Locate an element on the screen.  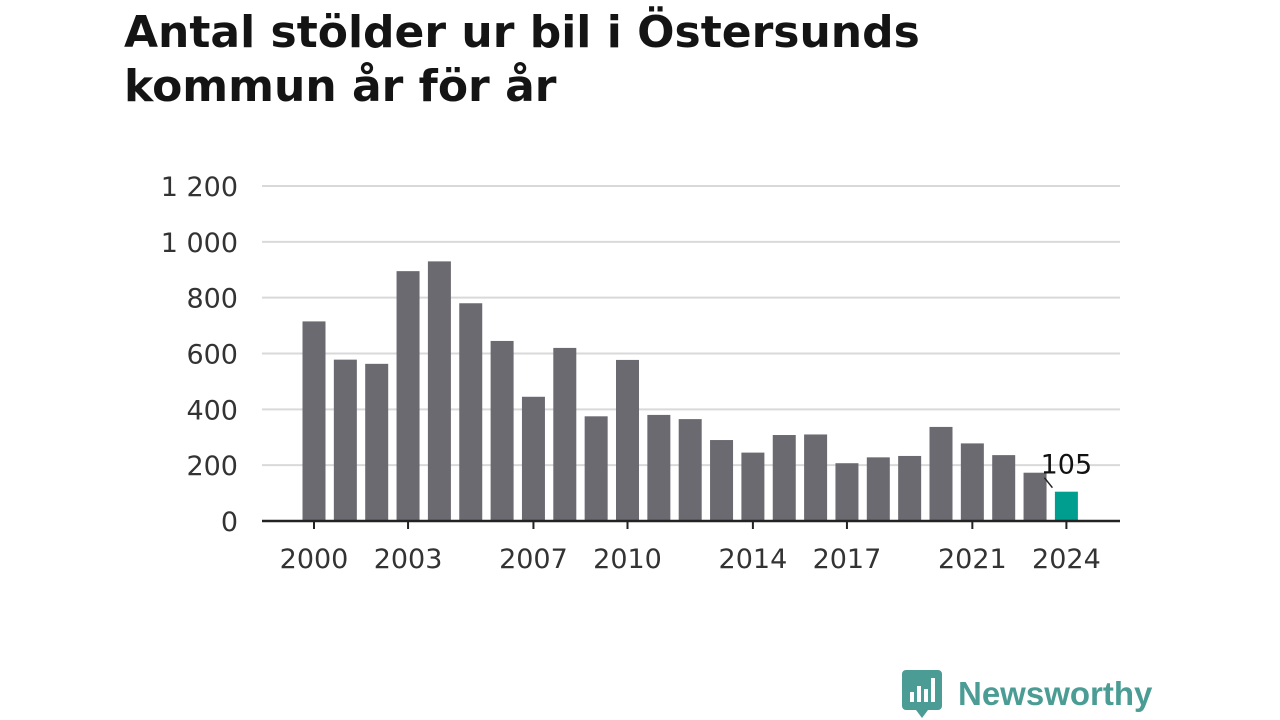
x-tick-label: 2021 is located at coordinates (972, 559).